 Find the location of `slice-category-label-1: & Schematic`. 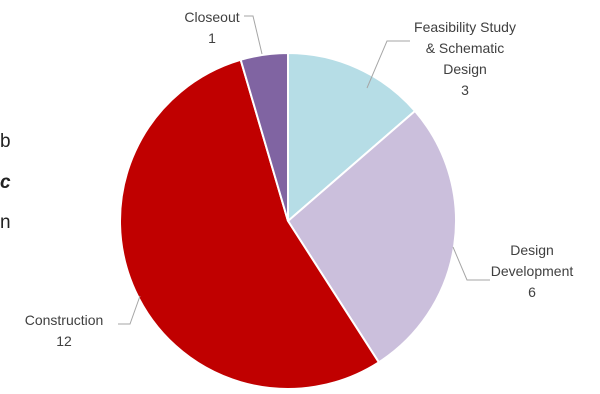

slice-category-label-1: & Schematic is located at coordinates (465, 48).